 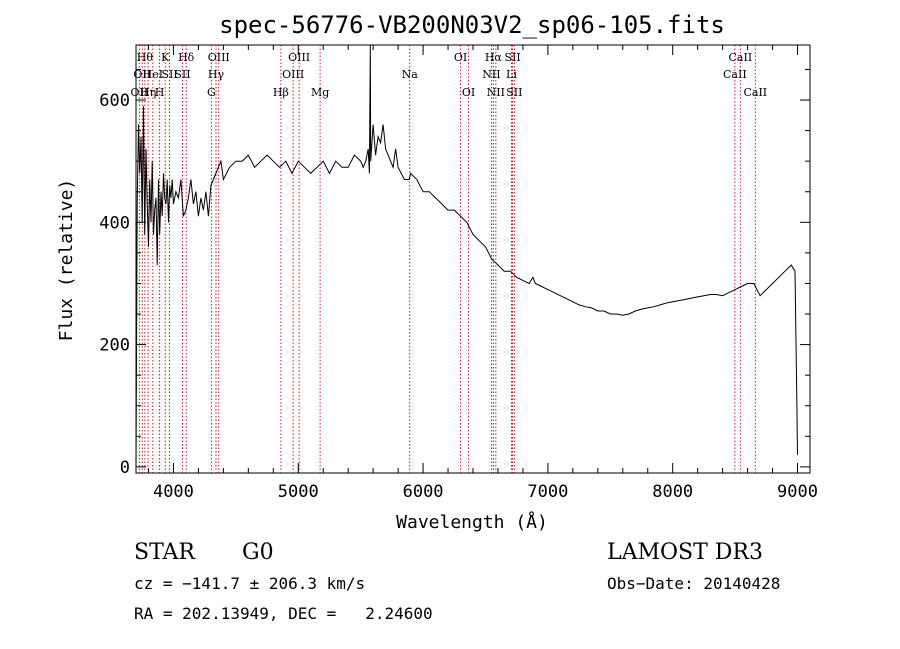 What do you see at coordinates (153, 74) in the screenshot?
I see `line-marker-label: HeI` at bounding box center [153, 74].